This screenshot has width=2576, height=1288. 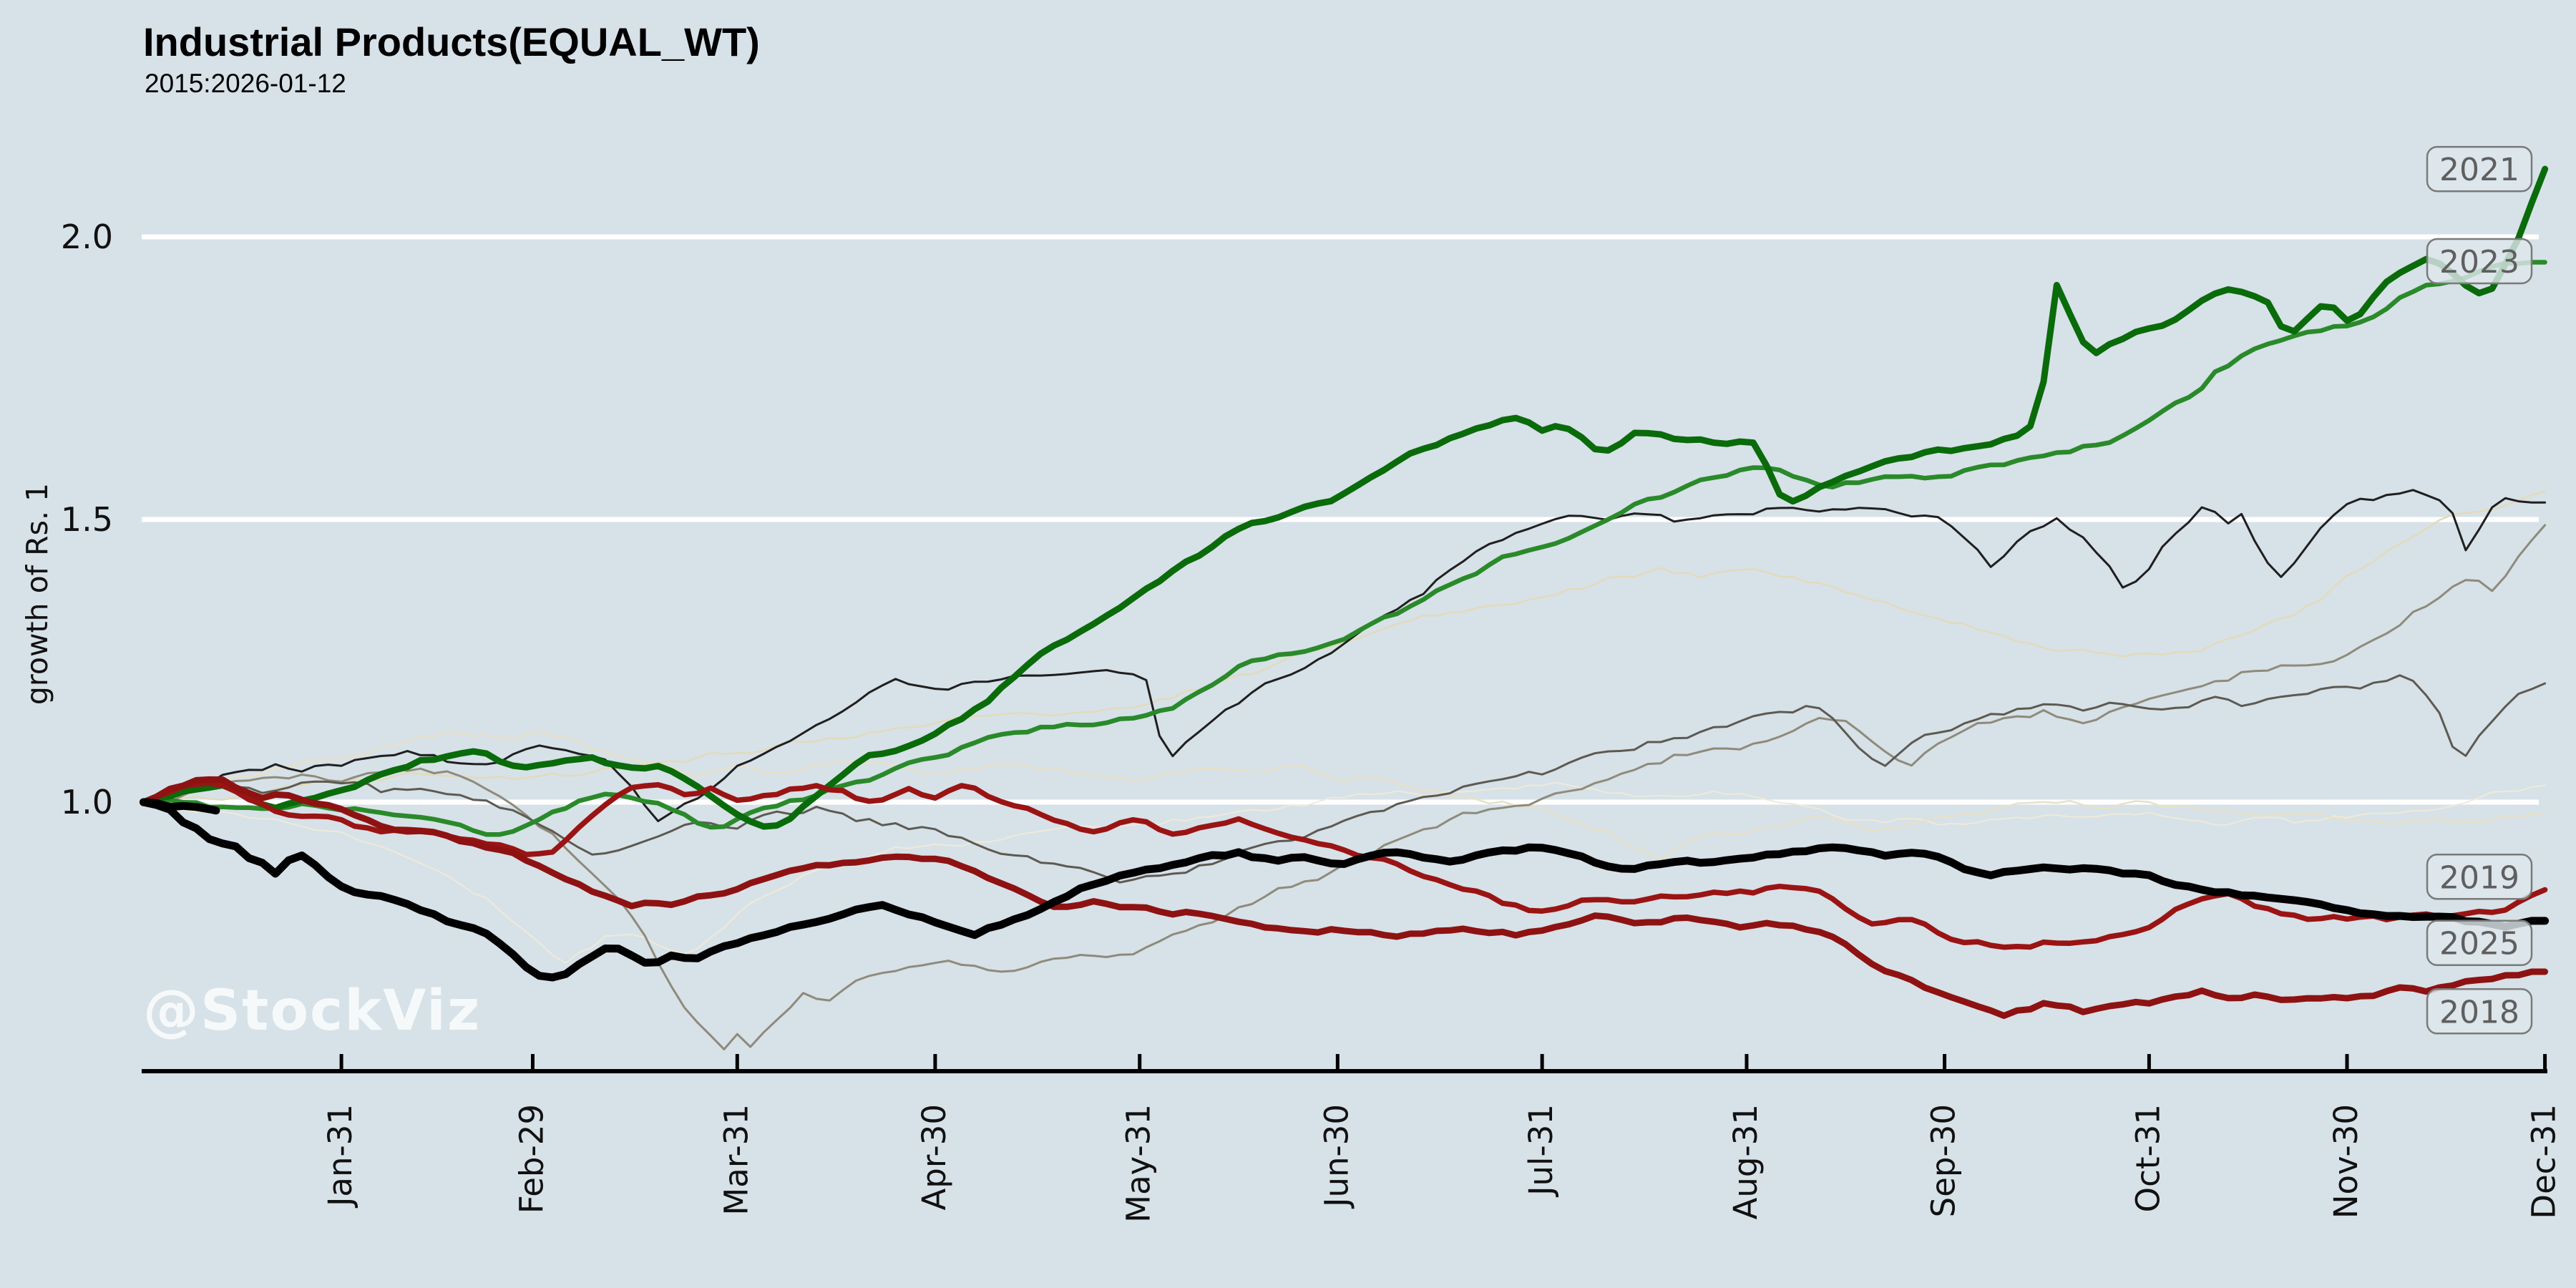 I want to click on y-axis-label-2.0: 2.0, so click(x=87, y=237).